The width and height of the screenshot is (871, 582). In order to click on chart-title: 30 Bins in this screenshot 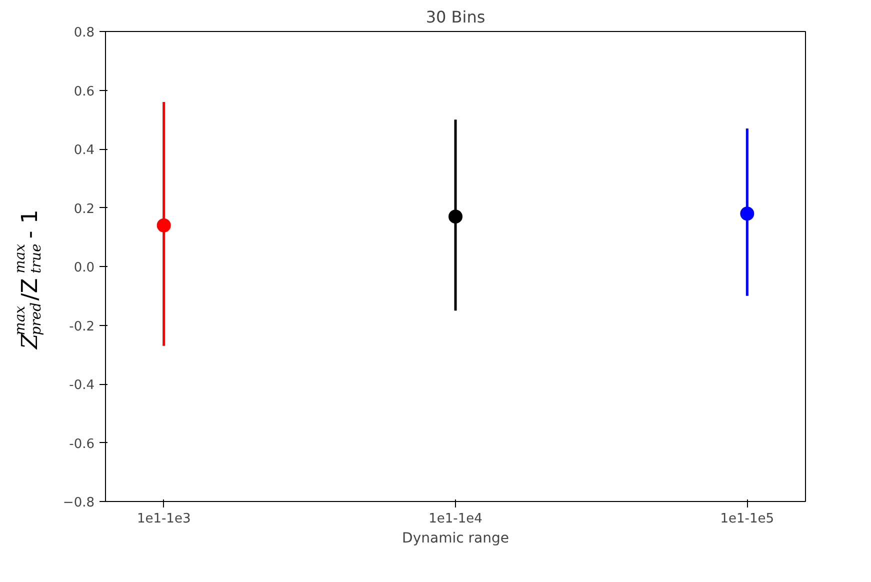, I will do `click(456, 17)`.